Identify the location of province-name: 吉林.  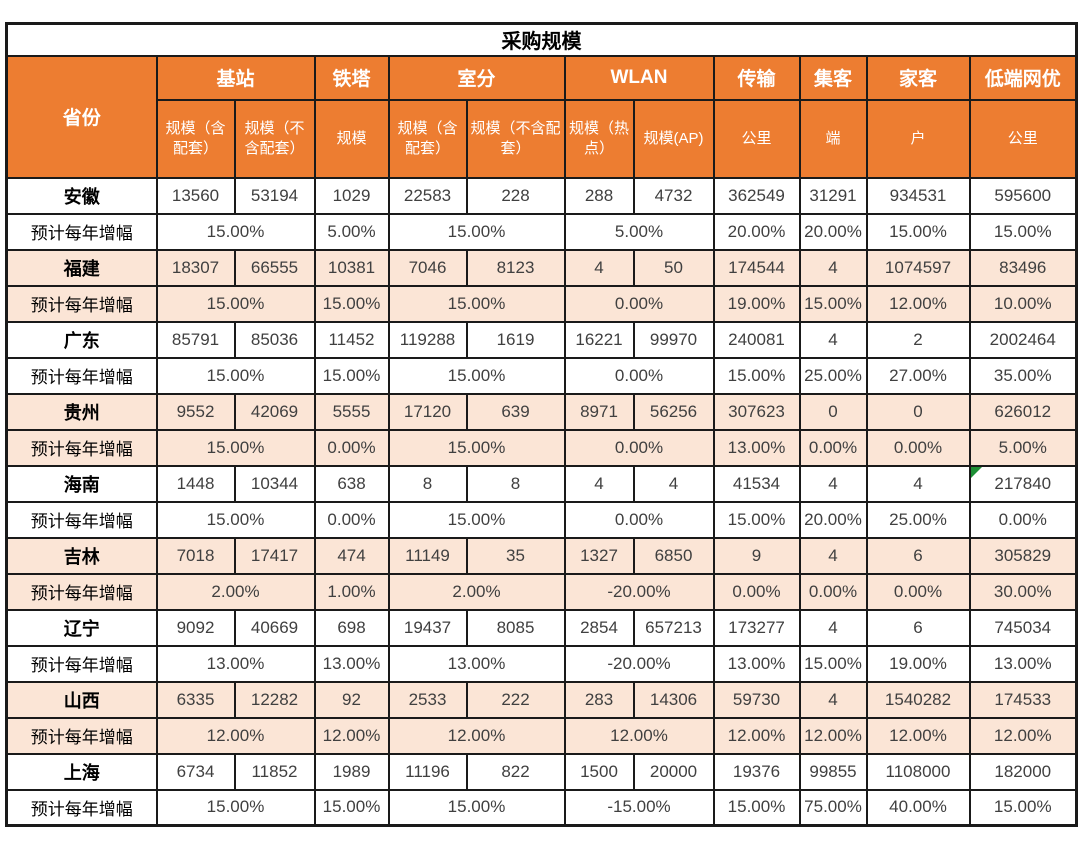
(81, 555).